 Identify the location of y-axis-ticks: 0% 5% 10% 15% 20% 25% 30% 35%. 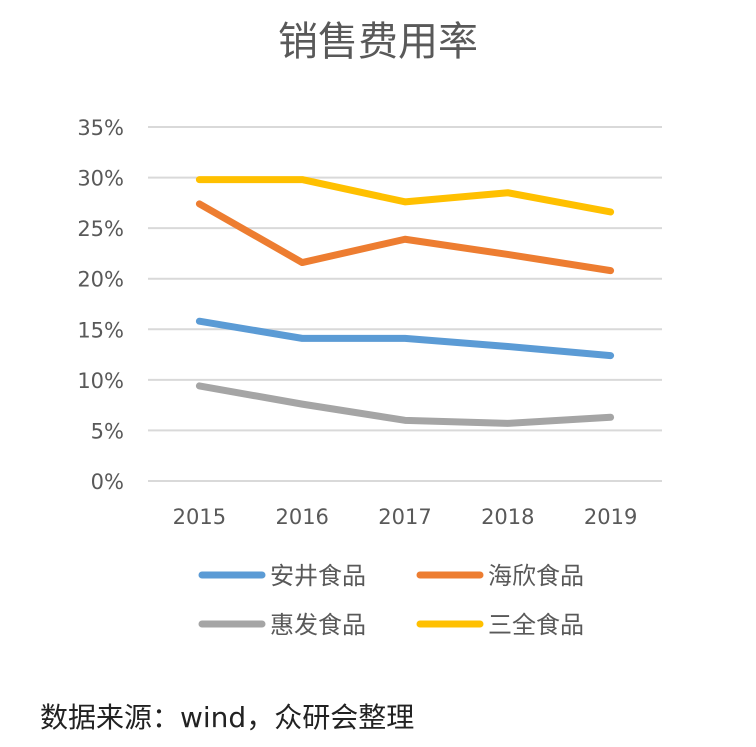
(100, 305).